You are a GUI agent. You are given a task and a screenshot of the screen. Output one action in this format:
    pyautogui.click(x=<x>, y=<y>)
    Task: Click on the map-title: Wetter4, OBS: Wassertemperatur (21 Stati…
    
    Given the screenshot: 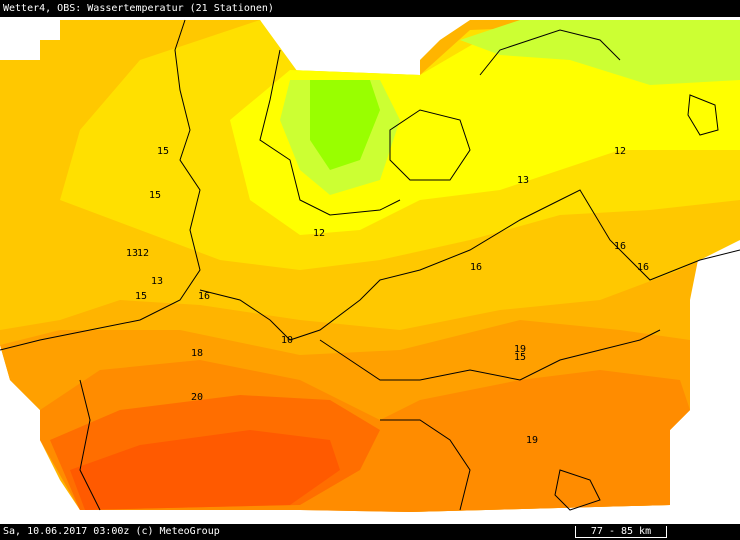 What is the action you would take?
    pyautogui.click(x=138, y=8)
    